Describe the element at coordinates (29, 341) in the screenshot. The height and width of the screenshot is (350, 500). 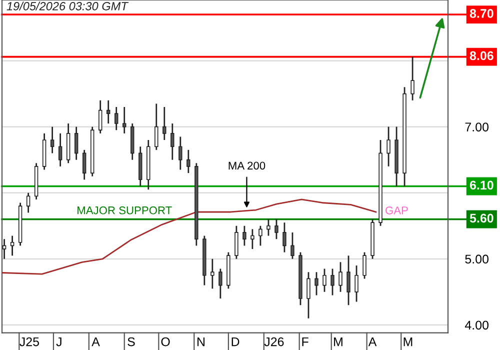
I see `x-tick-label: J25` at that location.